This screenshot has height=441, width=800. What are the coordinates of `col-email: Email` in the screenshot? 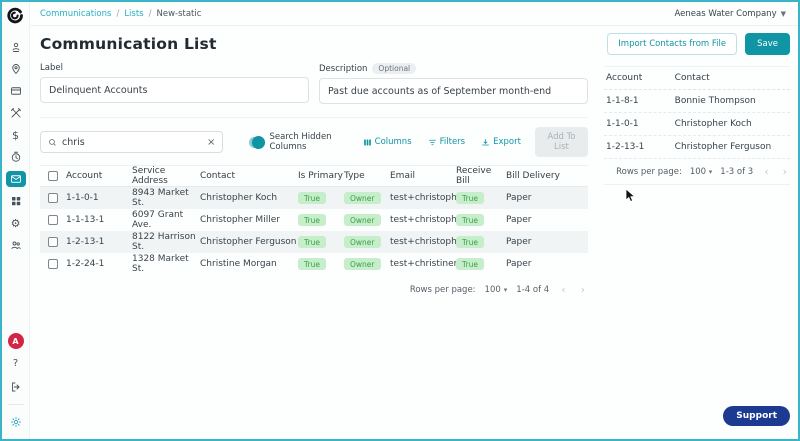 It's located at (402, 176).